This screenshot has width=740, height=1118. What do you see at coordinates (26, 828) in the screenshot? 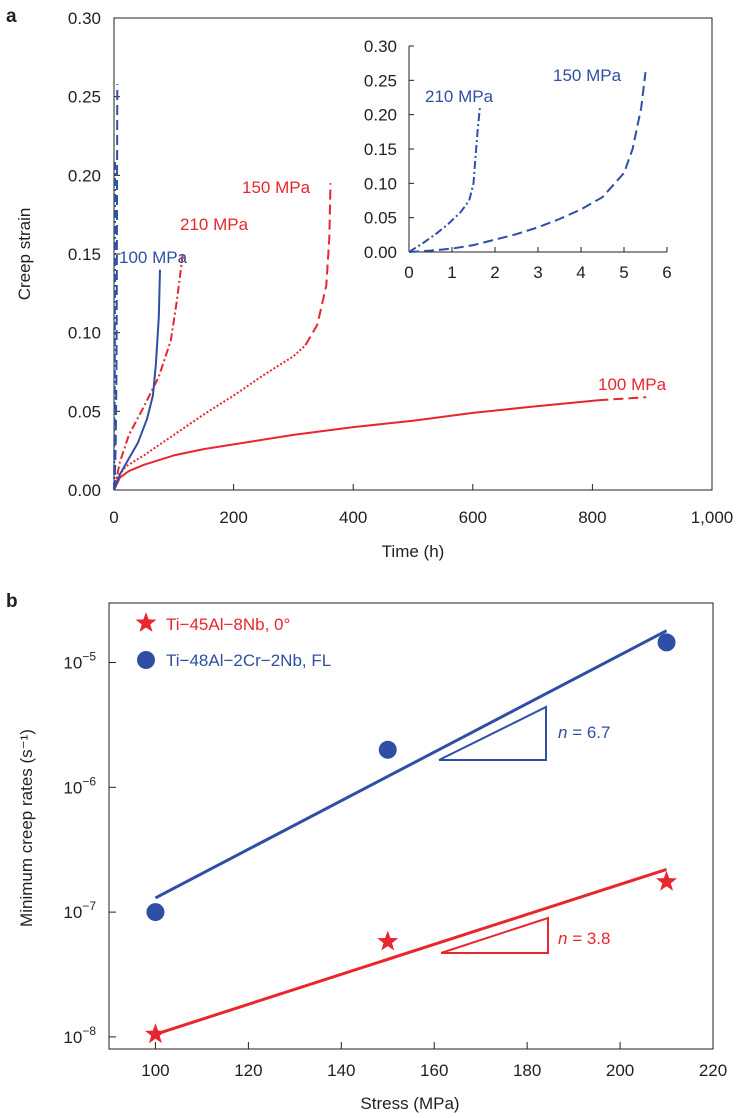
I see `panel-b-ylabel: Minimum creep rates (s⁻¹)` at bounding box center [26, 828].